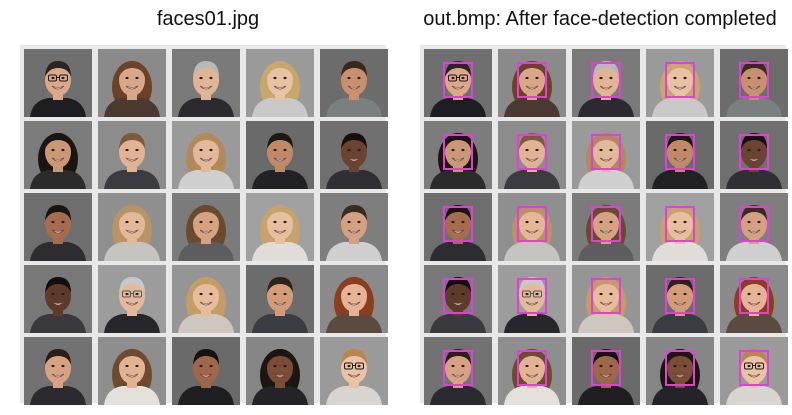 The image size is (792, 415). What do you see at coordinates (208, 19) in the screenshot?
I see `left-panel-title: faces01.jpg` at bounding box center [208, 19].